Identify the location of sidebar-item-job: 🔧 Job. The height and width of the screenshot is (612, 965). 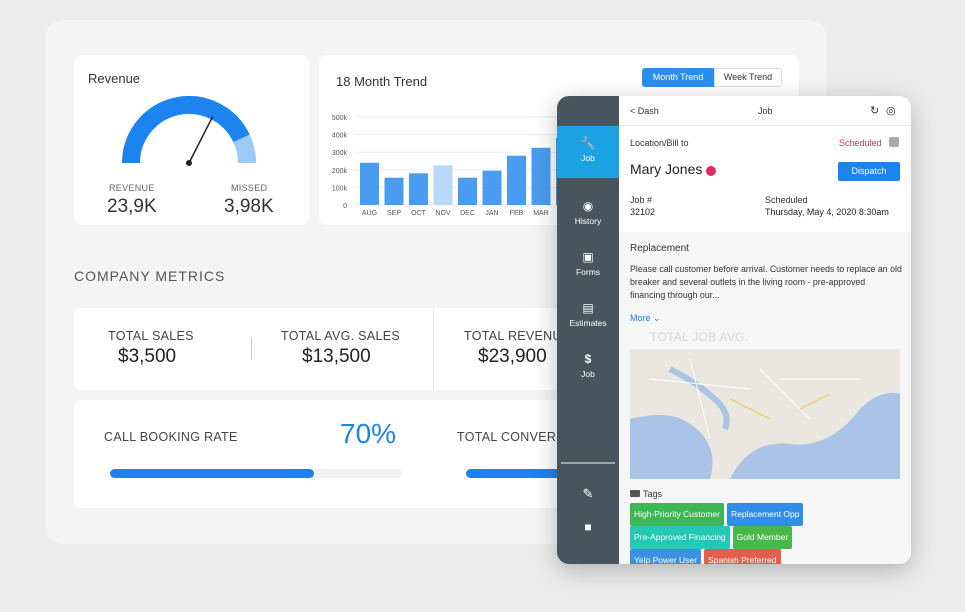
(588, 152).